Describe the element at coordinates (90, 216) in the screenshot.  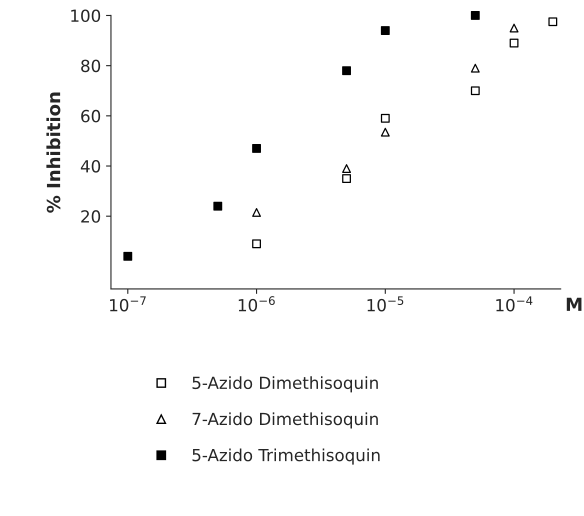
I see `y-tick-label: 20` at that location.